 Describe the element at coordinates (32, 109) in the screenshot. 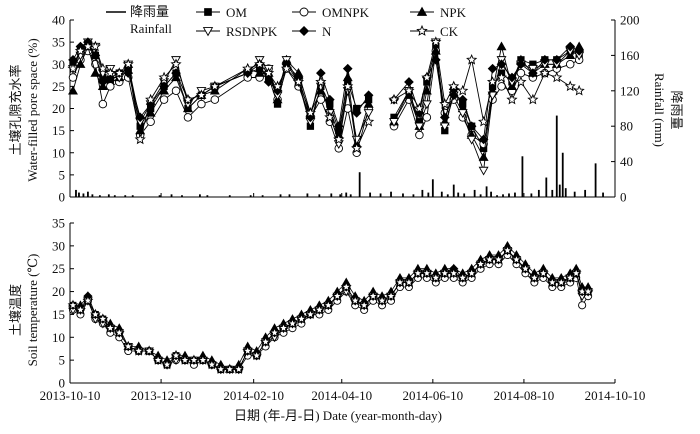

I see `top-ylabel-en: Water-filled pore space (%)` at that location.